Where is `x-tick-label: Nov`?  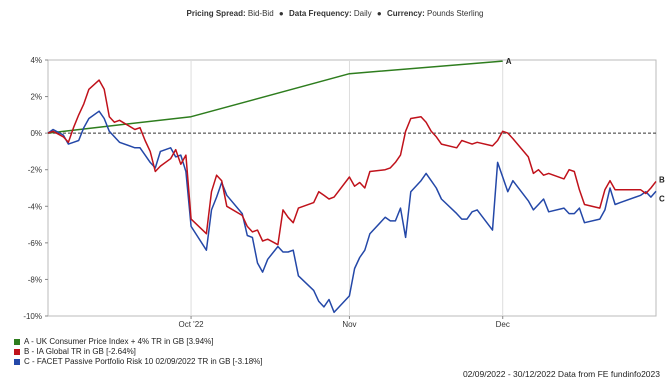
x-tick-label: Nov is located at coordinates (349, 324).